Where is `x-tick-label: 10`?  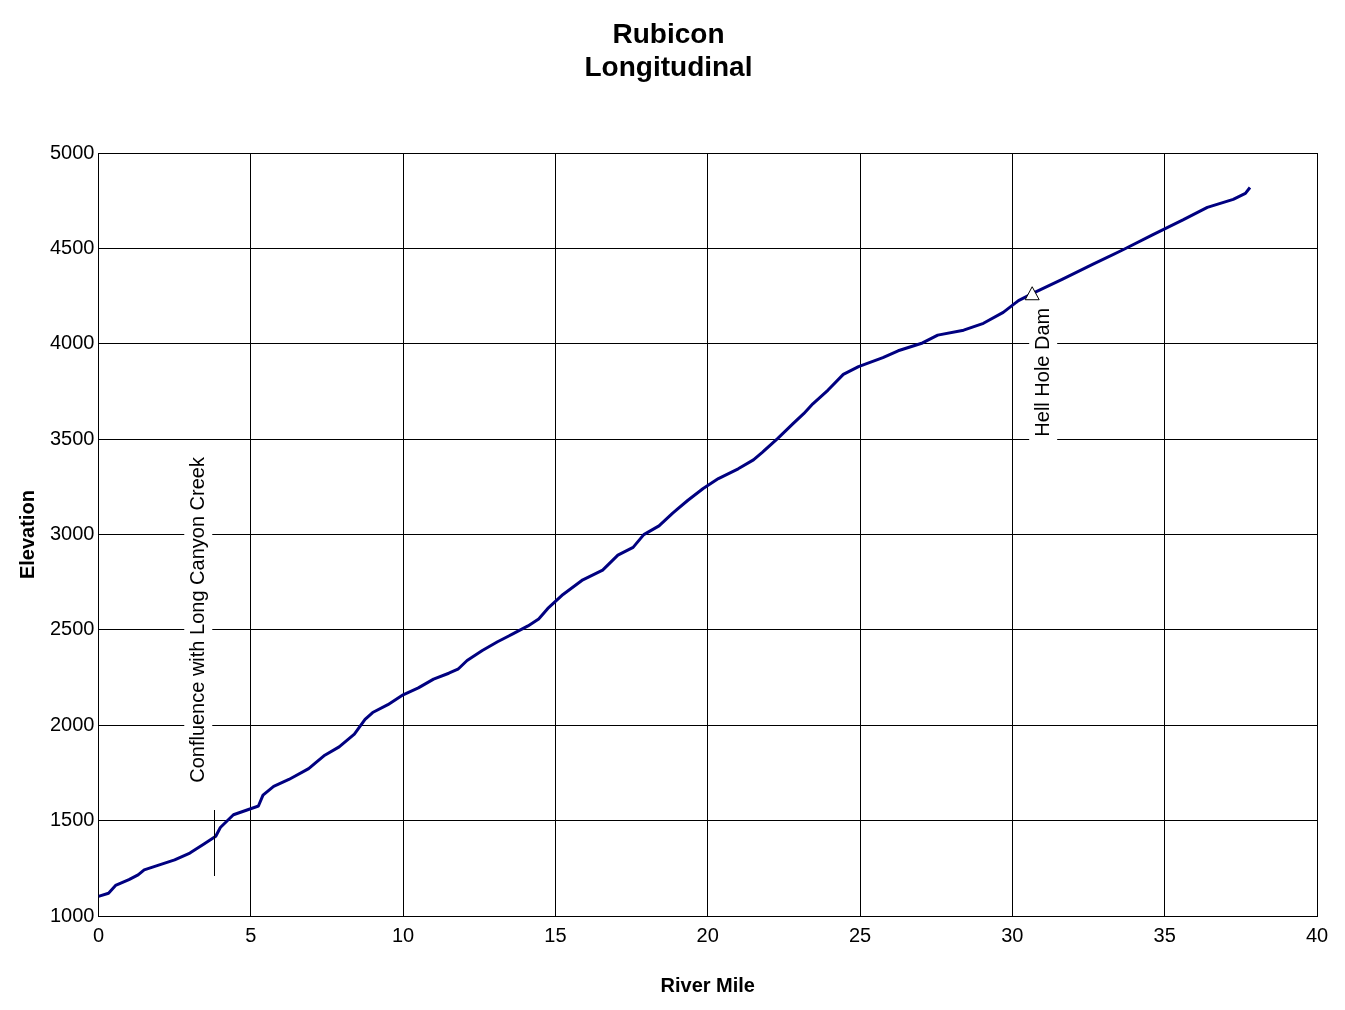
x-tick-label: 10 is located at coordinates (403, 934).